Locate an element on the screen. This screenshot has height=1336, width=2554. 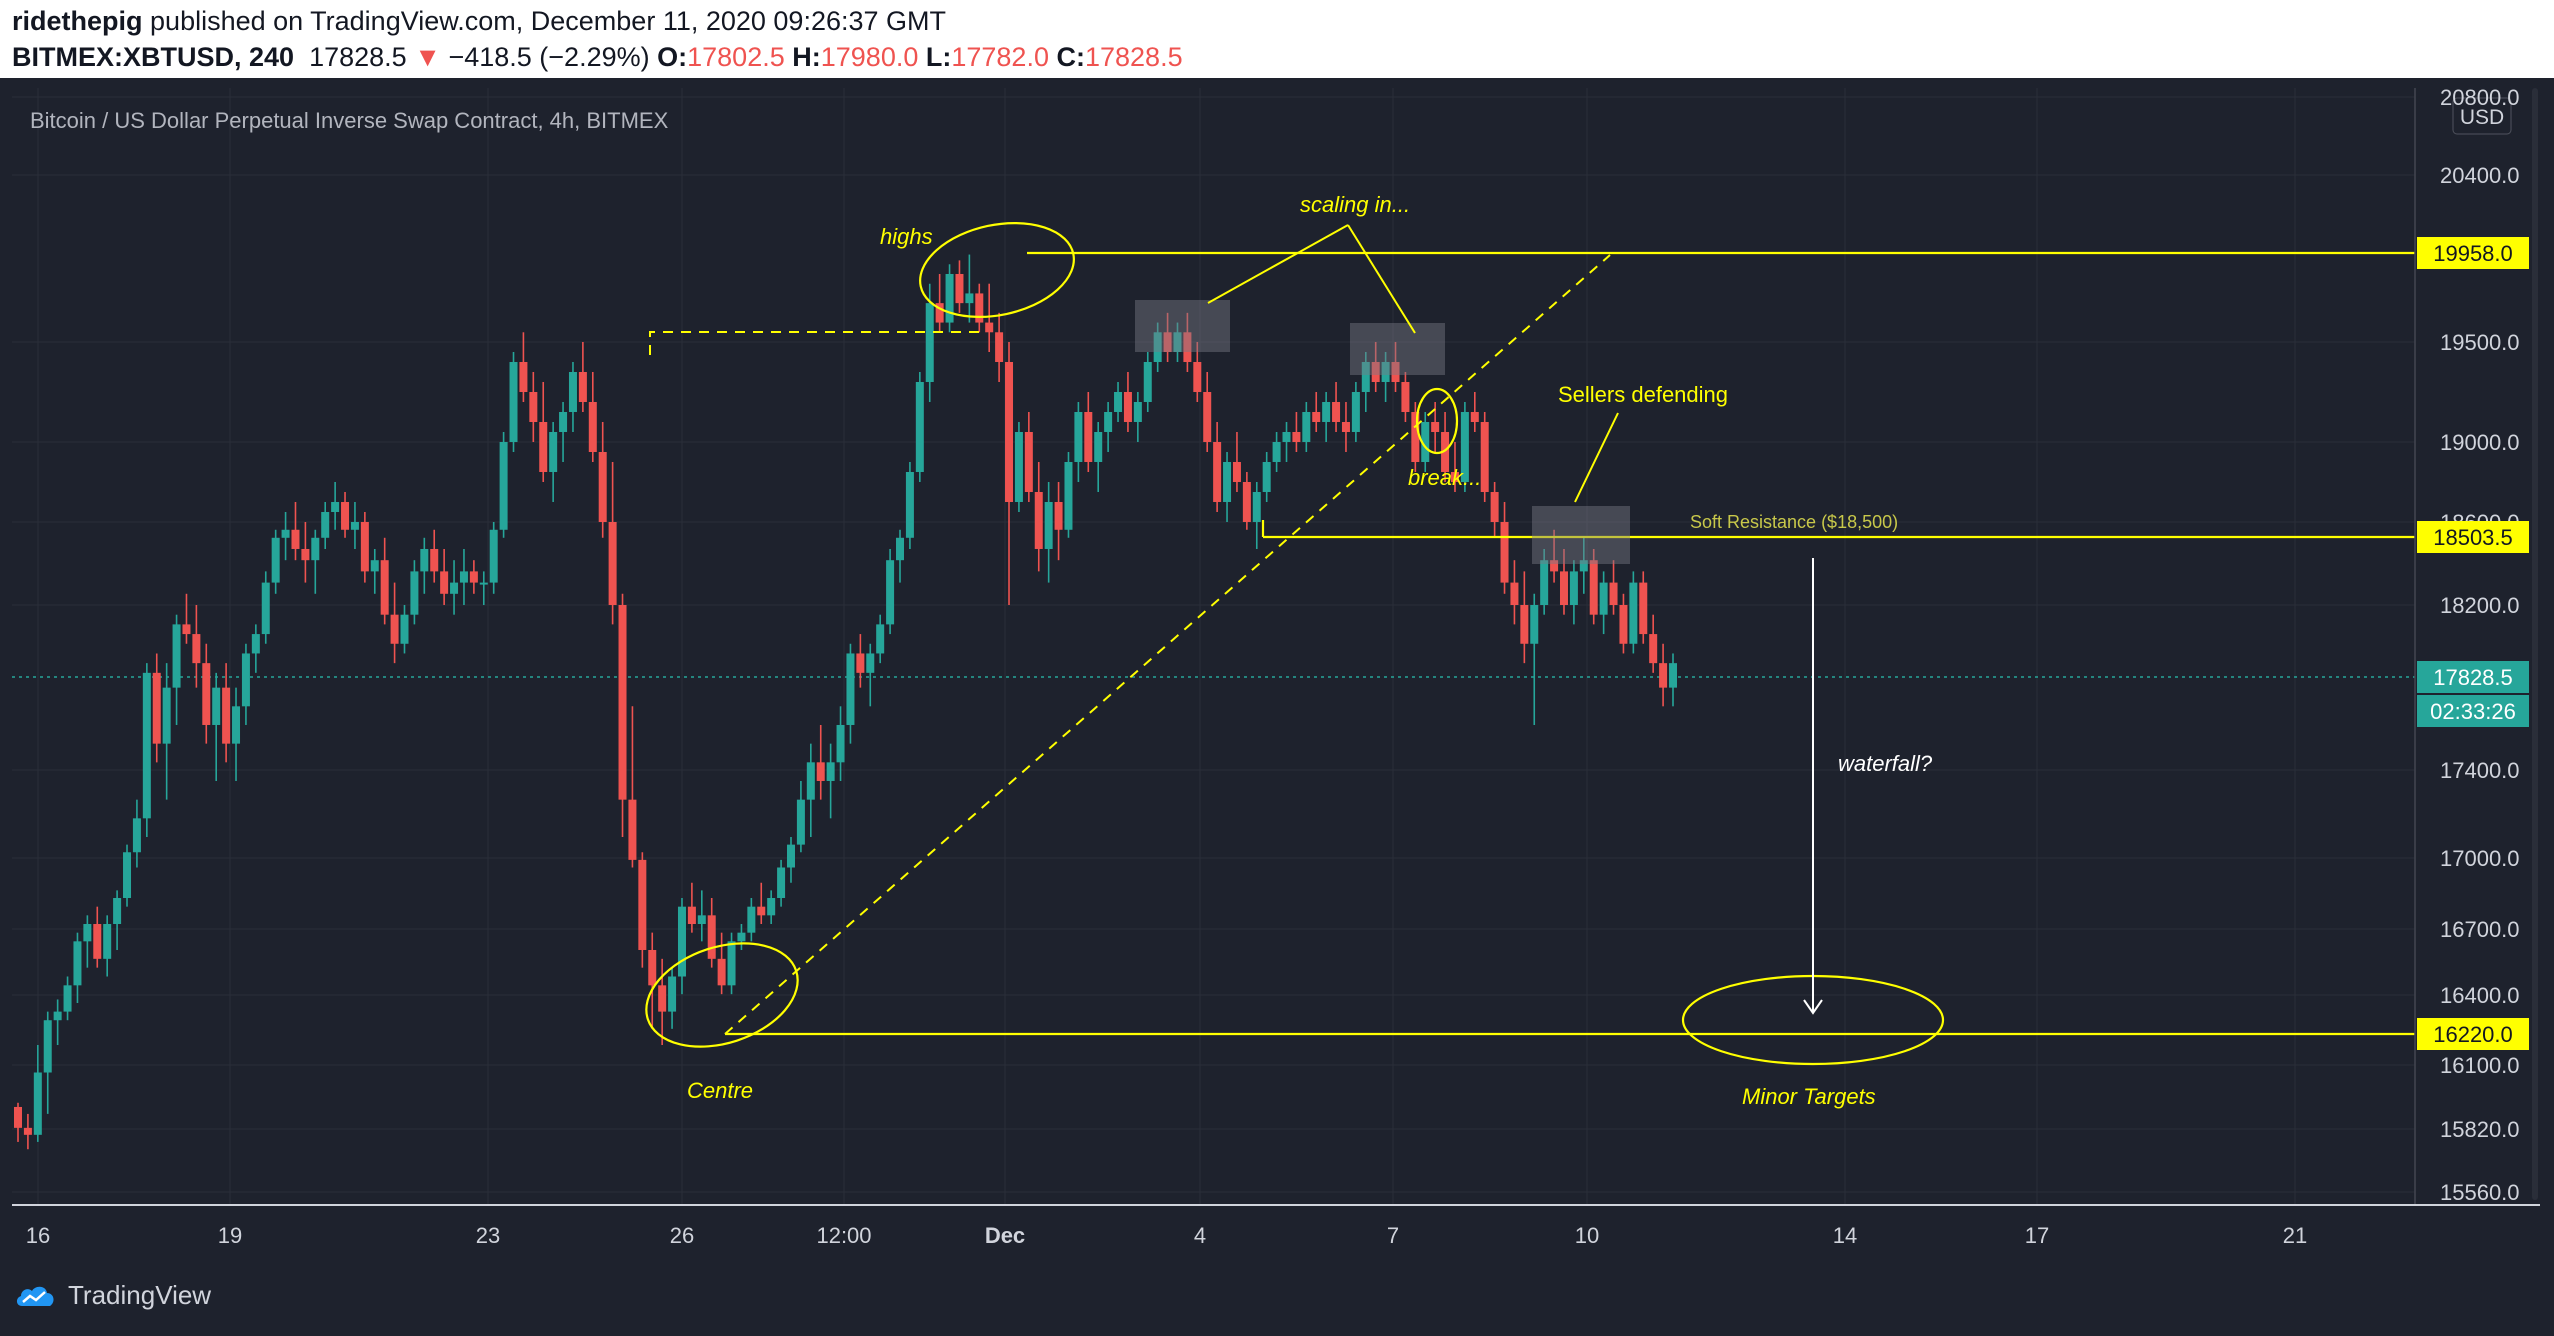
prior-high-dashed is located at coordinates (817, 343).